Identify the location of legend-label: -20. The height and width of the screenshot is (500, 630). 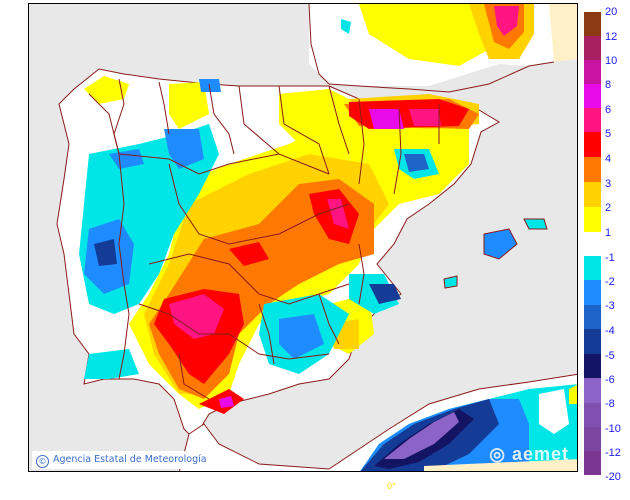
(613, 477).